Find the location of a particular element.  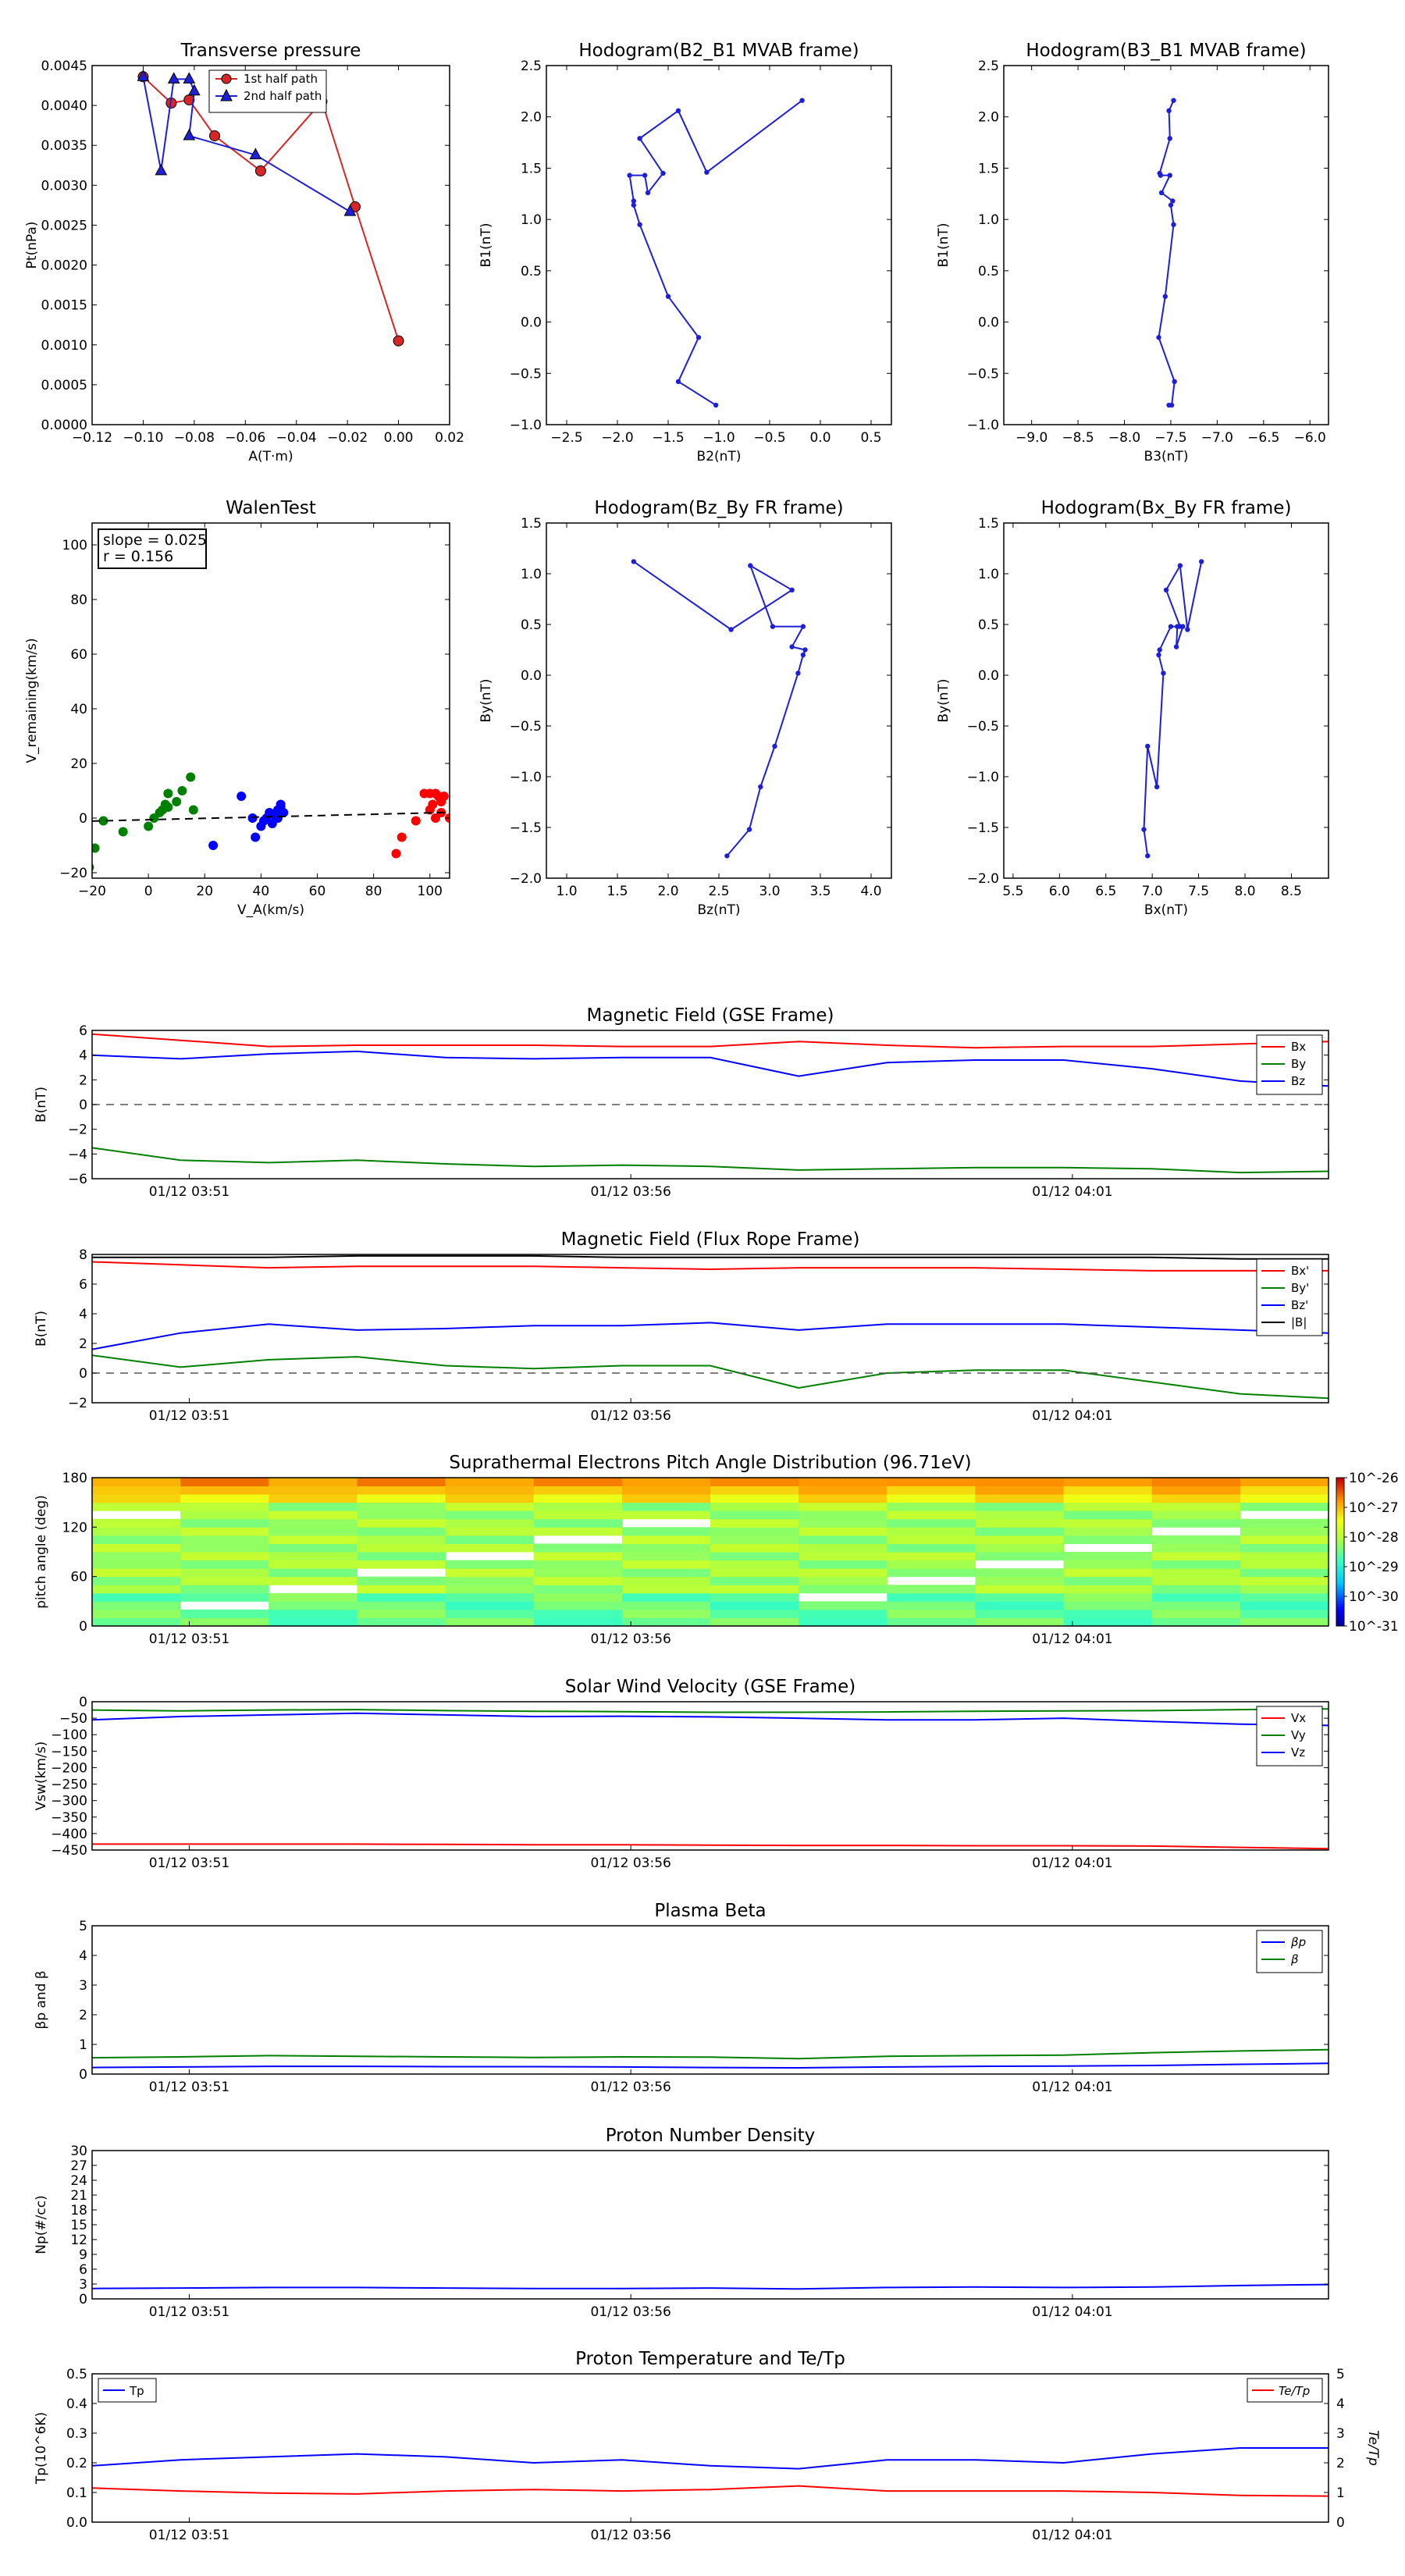

x-tick-label: 80 is located at coordinates (374, 891).